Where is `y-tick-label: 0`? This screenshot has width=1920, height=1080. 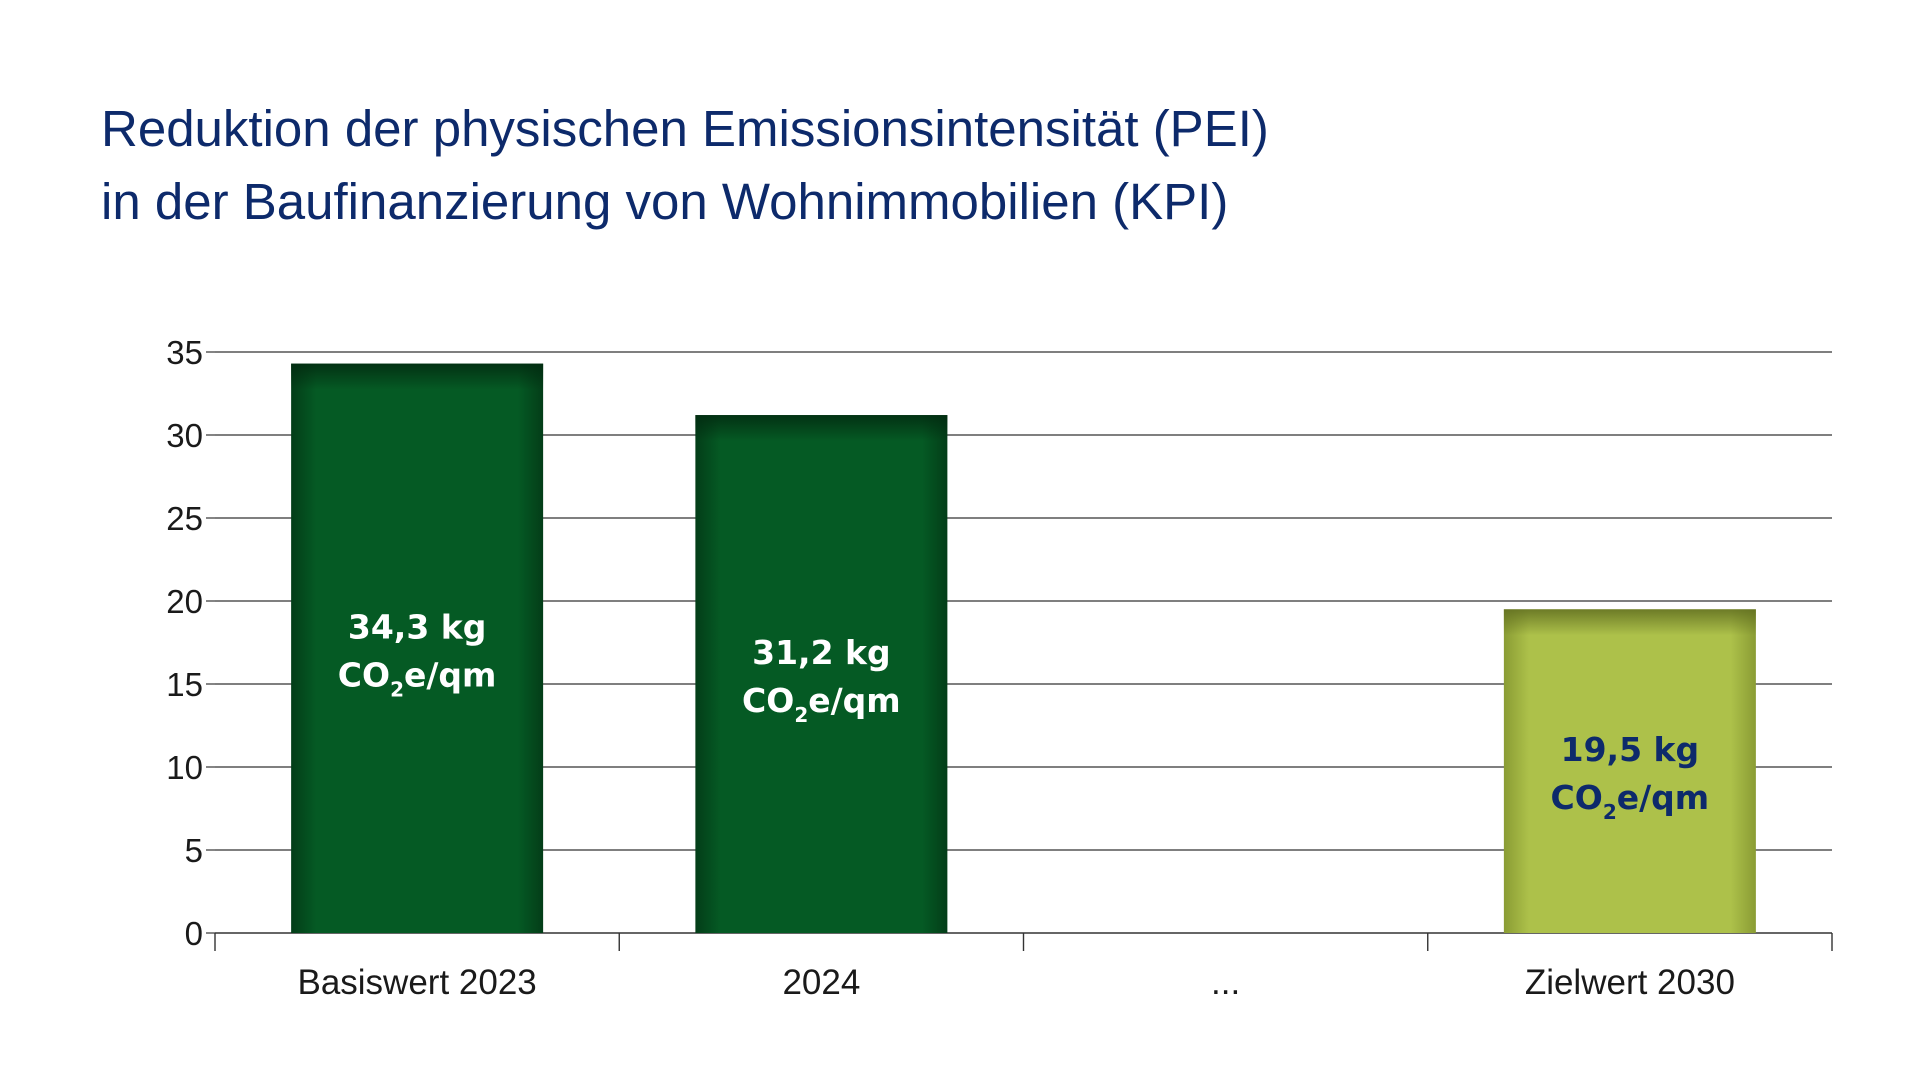 y-tick-label: 0 is located at coordinates (194, 933).